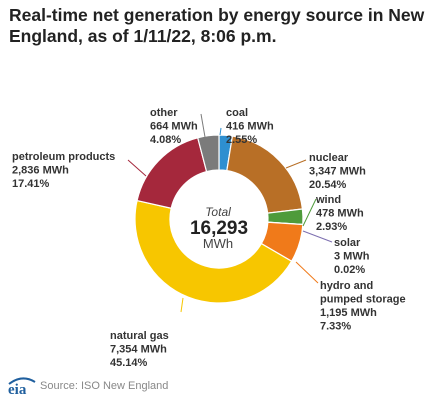 This screenshot has height=400, width=434. What do you see at coordinates (139, 349) in the screenshot?
I see `label-natural-gas: natural gas 7,354 MWh 45.14%` at bounding box center [139, 349].